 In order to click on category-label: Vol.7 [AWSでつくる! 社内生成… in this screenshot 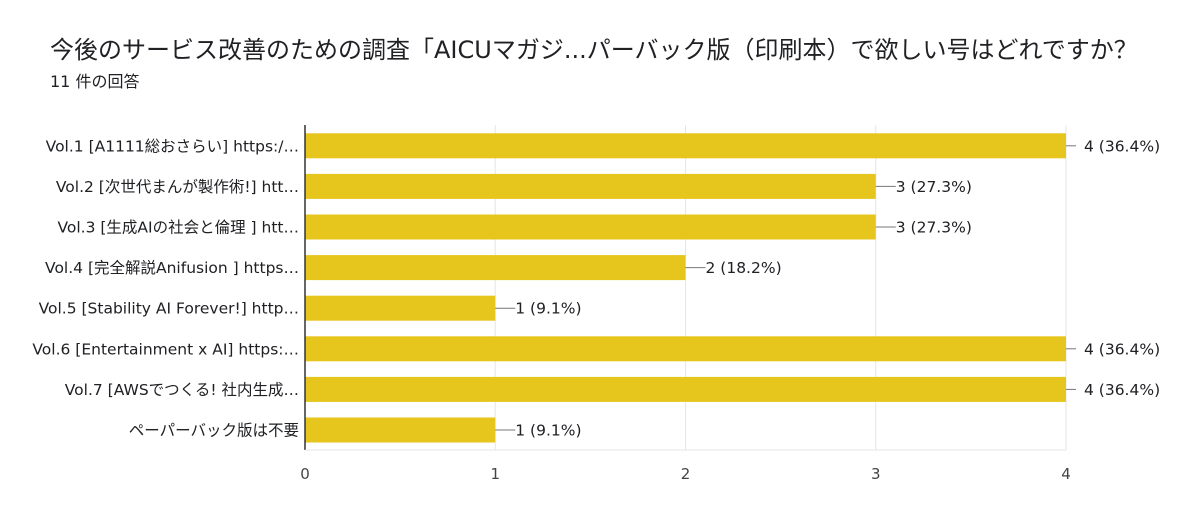, I will do `click(182, 390)`.